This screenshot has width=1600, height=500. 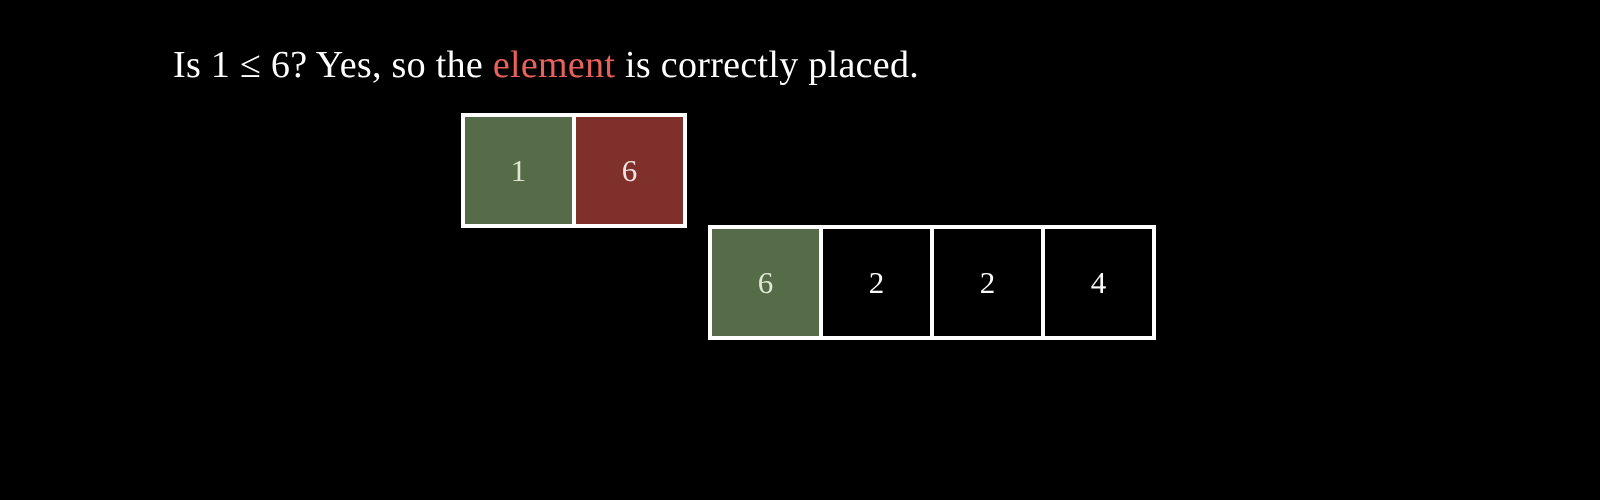 I want to click on top-array: 1 6, so click(x=574, y=170).